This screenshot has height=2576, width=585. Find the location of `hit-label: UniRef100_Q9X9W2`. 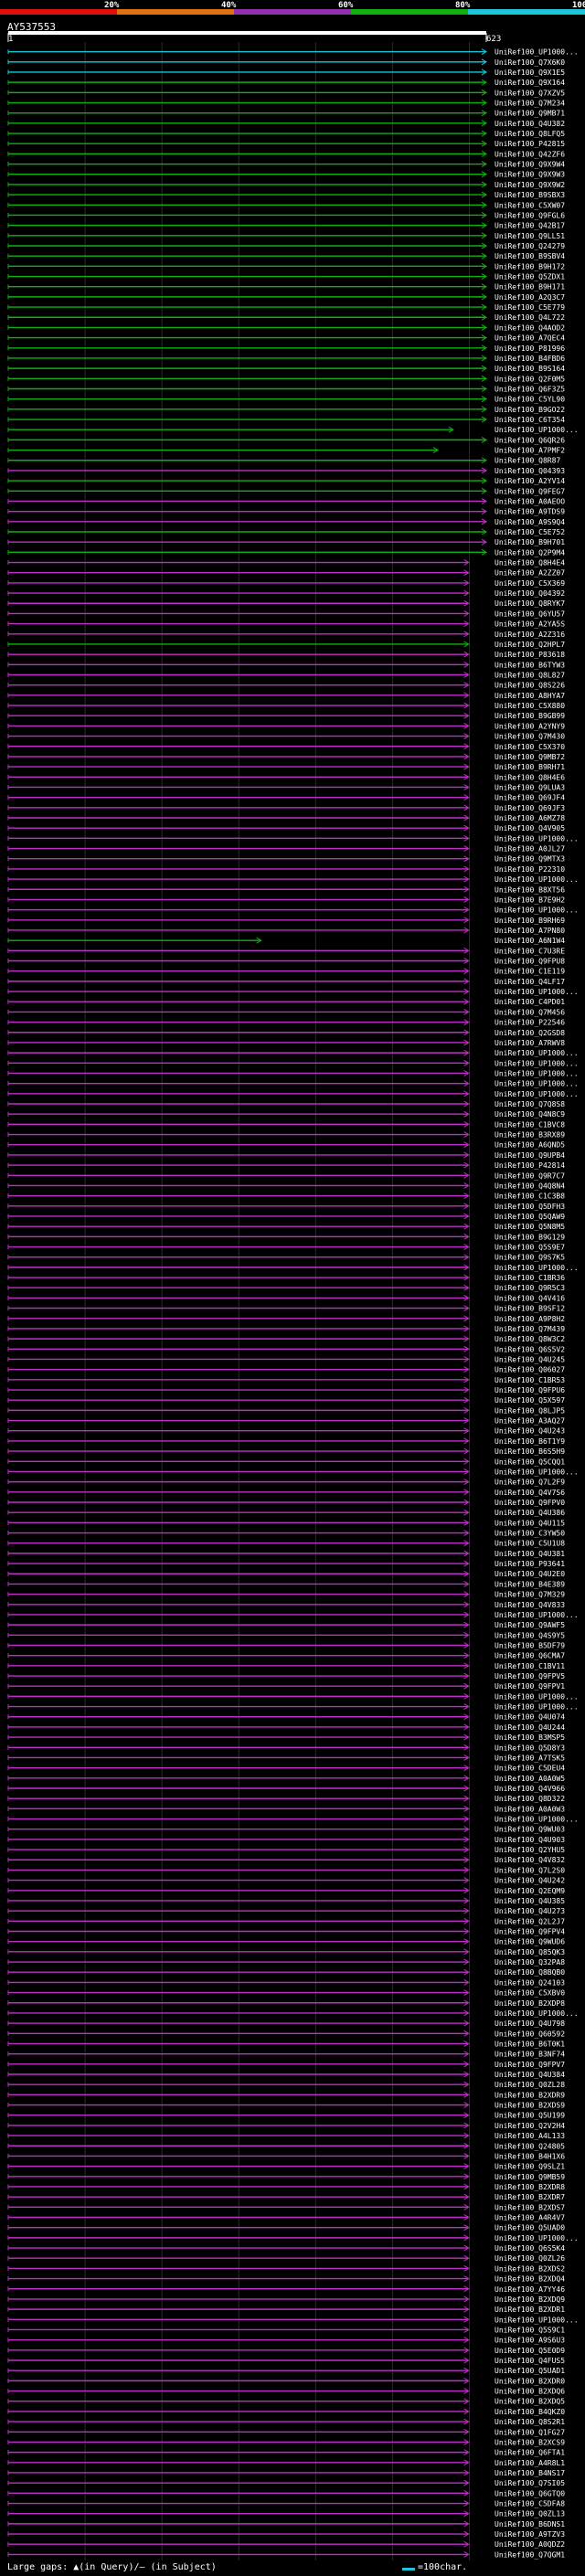

hit-label: UniRef100_Q9X9W2 is located at coordinates (530, 185).